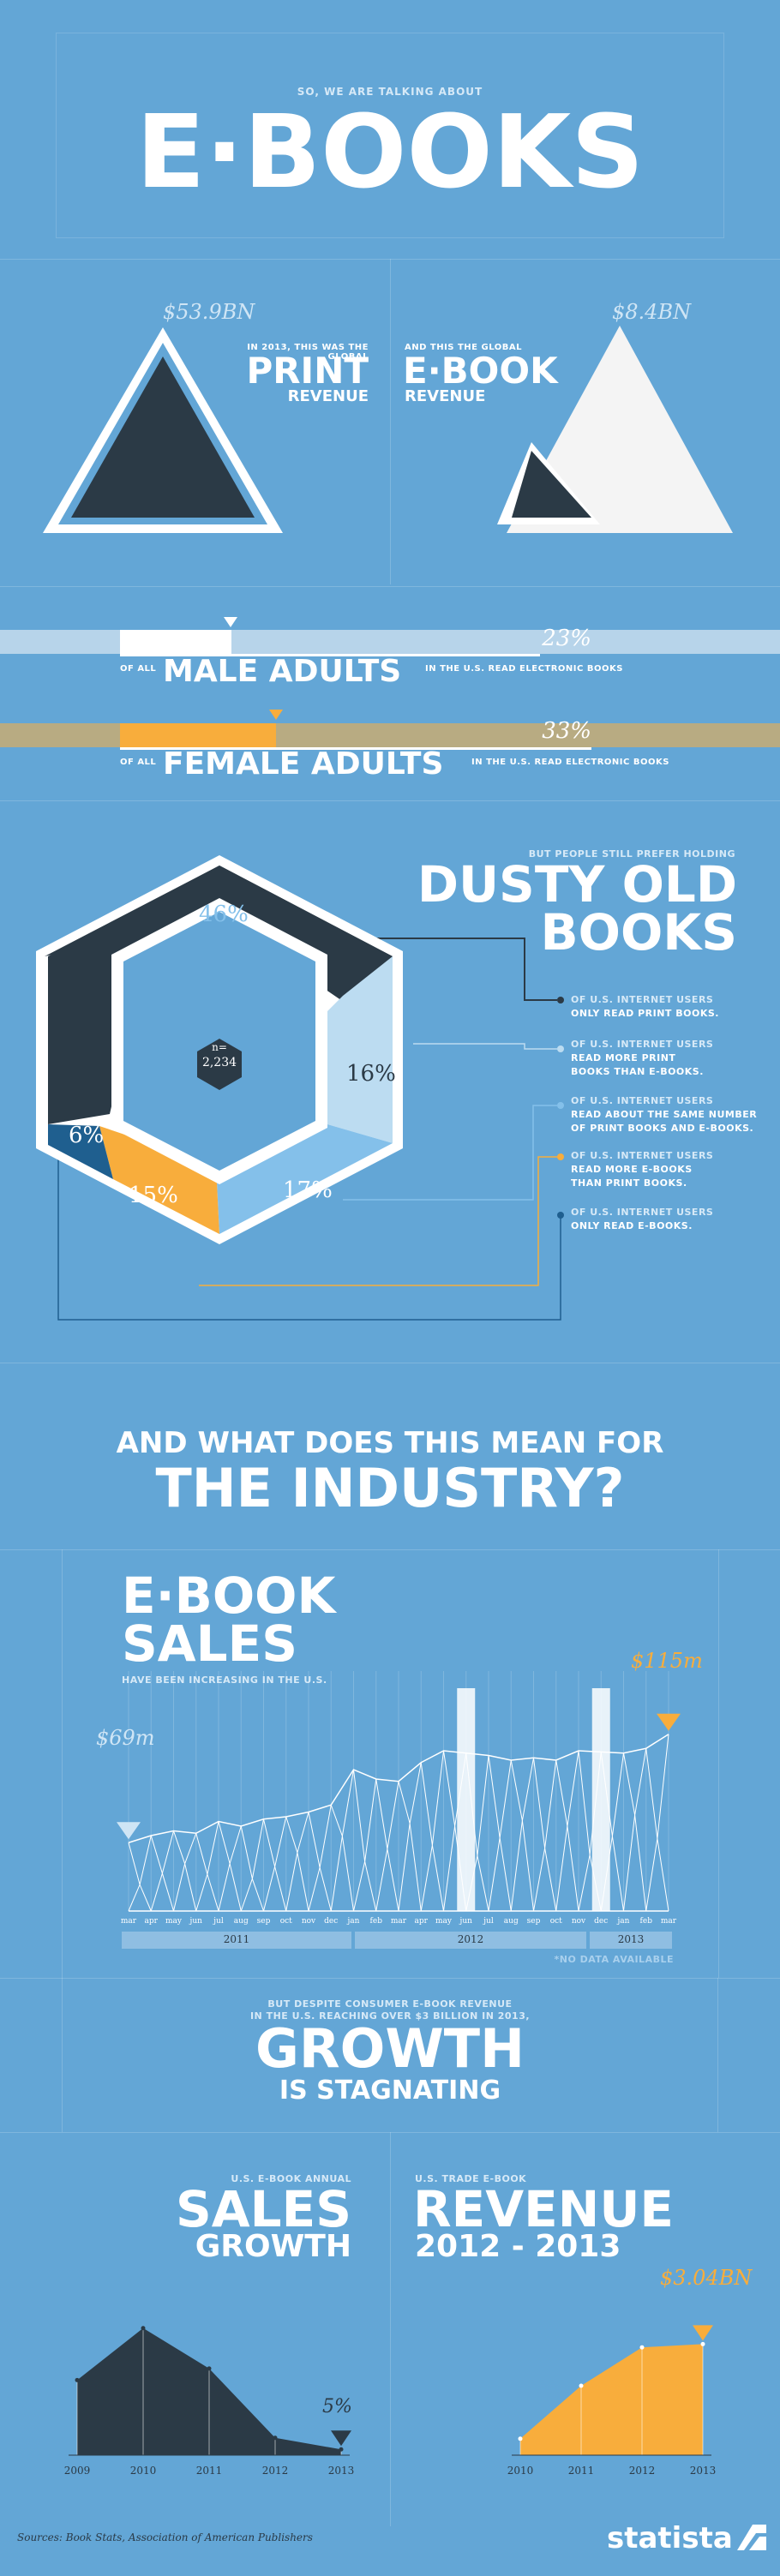 This screenshot has height=2576, width=780. What do you see at coordinates (390, 1488) in the screenshot?
I see `industry-heading-line2: THE INDUSTRY?` at bounding box center [390, 1488].